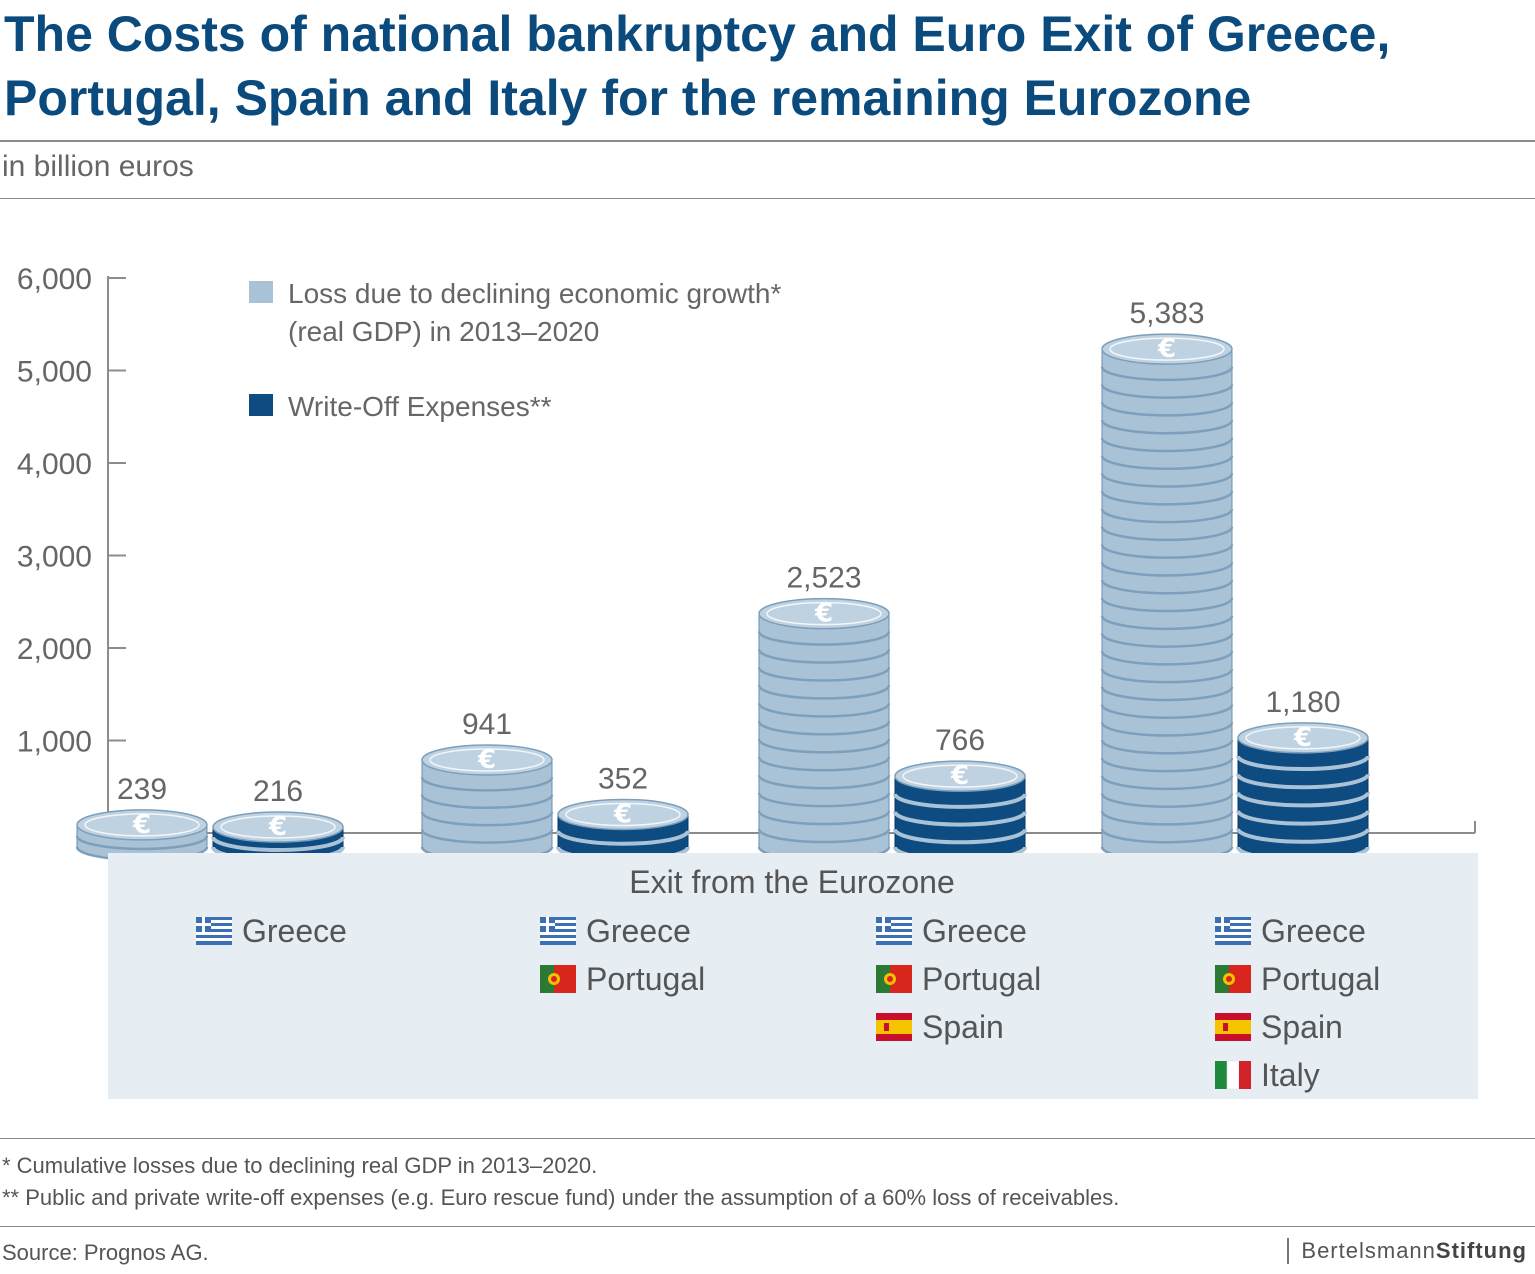 Image resolution: width=1535 pixels, height=1274 pixels. What do you see at coordinates (535, 293) in the screenshot?
I see `legend-label: Loss due to declining economic growth*` at bounding box center [535, 293].